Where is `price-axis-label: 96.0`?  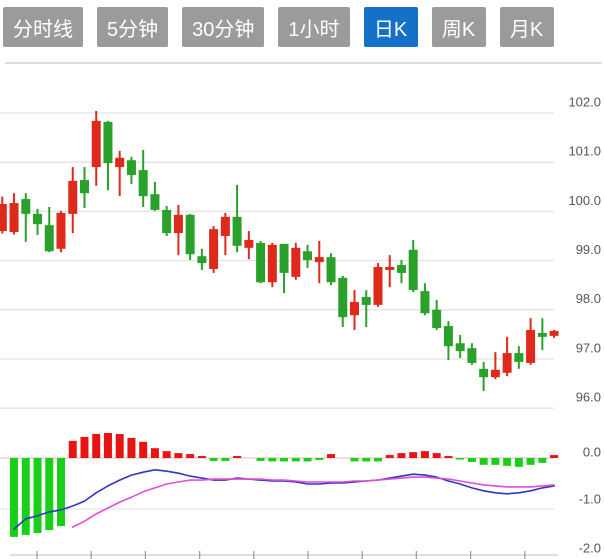
price-axis-label: 96.0 is located at coordinates (588, 397).